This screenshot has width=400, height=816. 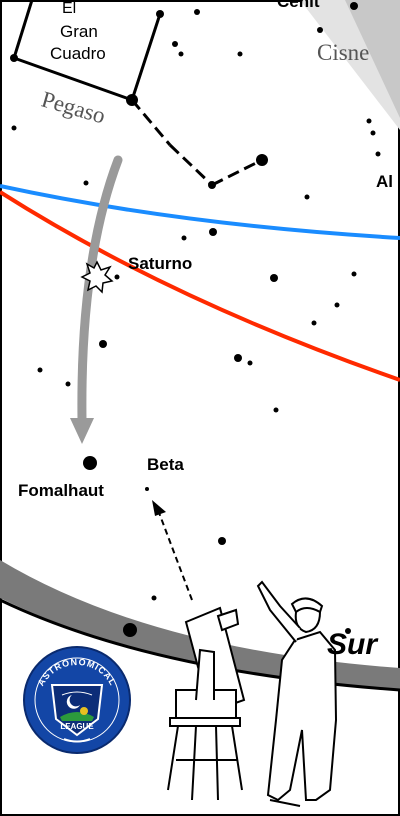 I want to click on observer-figure, so click(x=297, y=693).